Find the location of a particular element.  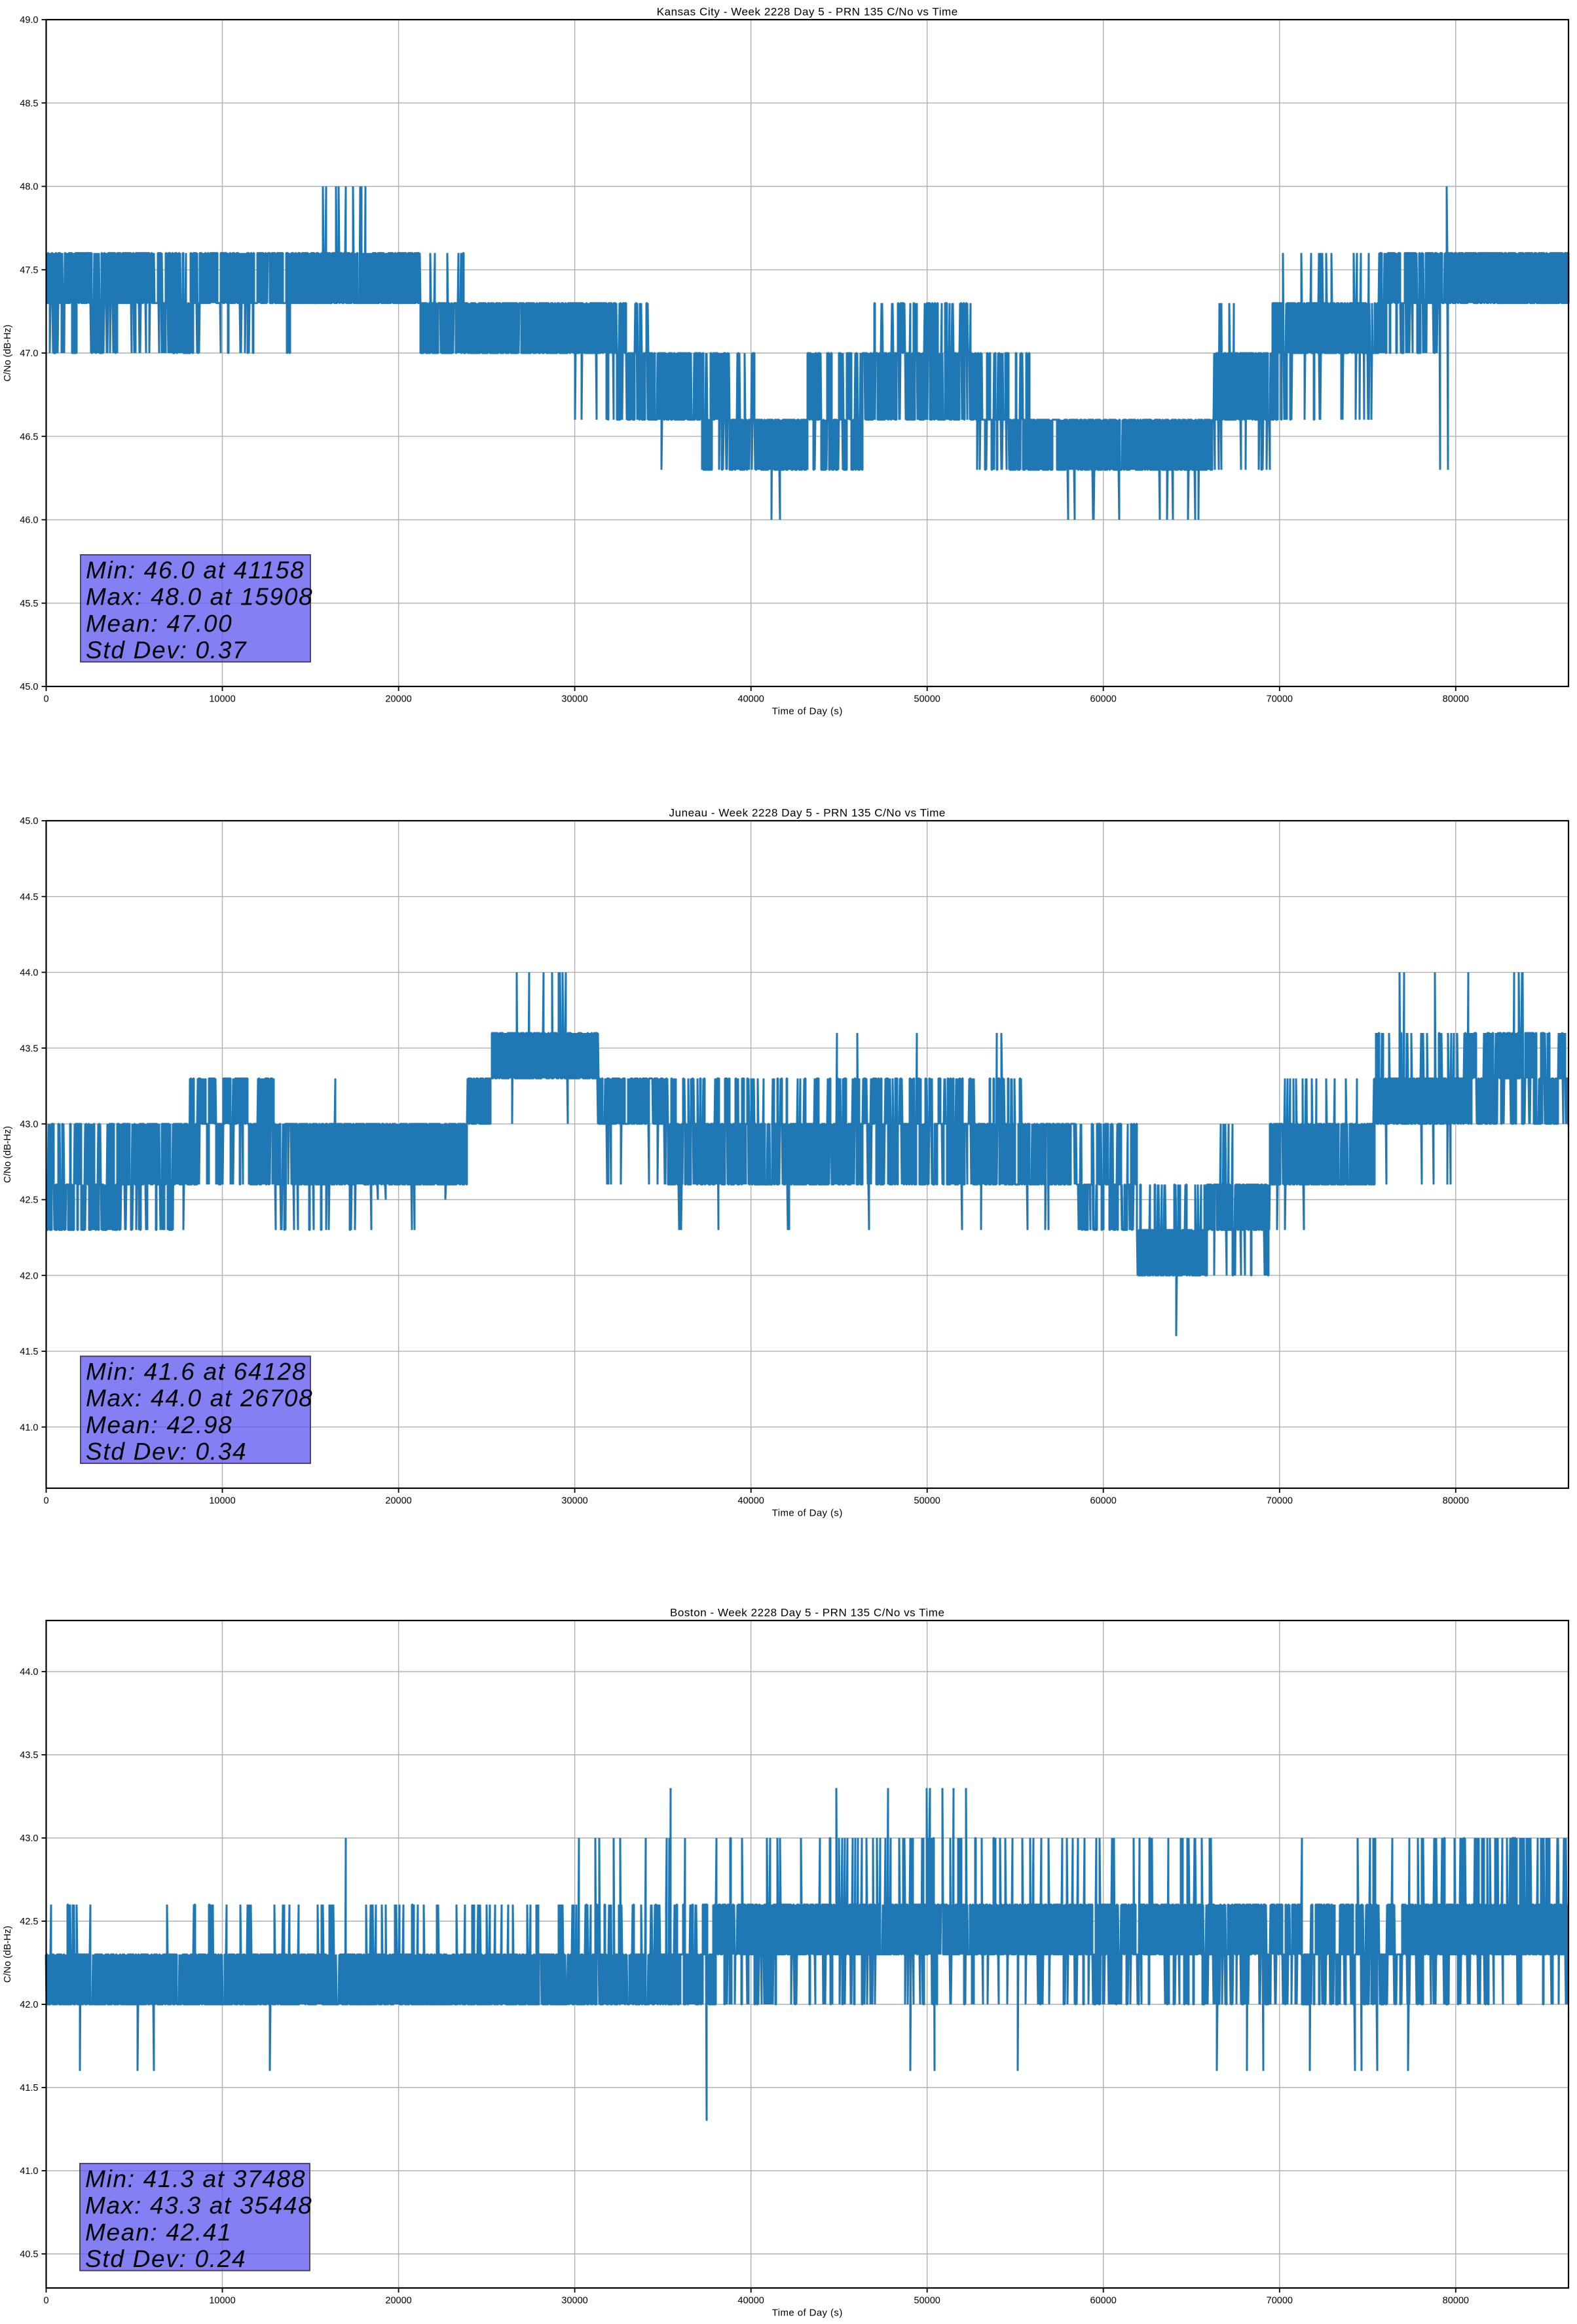

svg-text: 47.0 is located at coordinates (29, 353).